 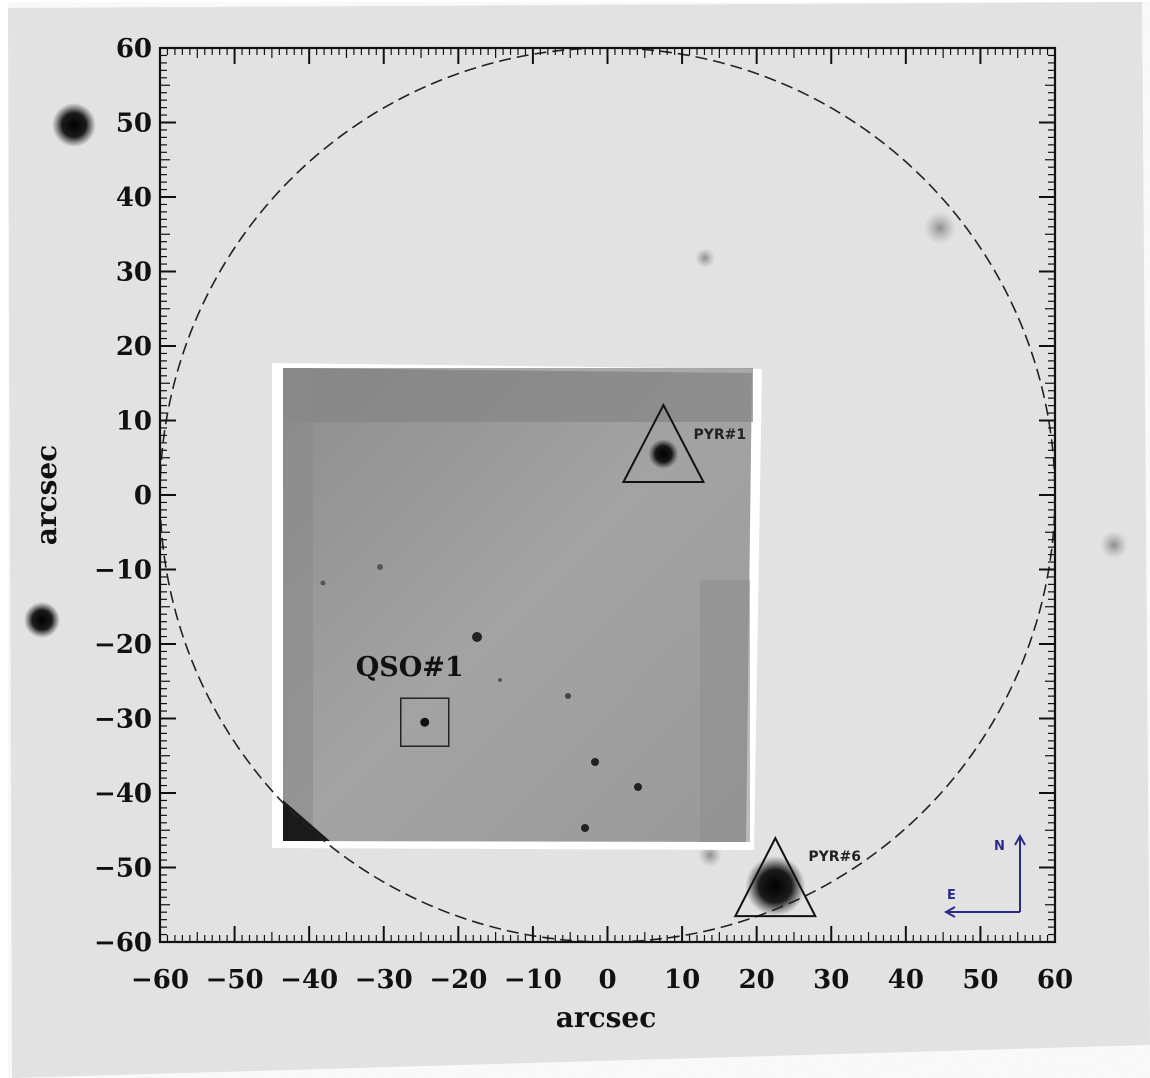 I want to click on y-tick-label: −40, so click(x=123, y=794).